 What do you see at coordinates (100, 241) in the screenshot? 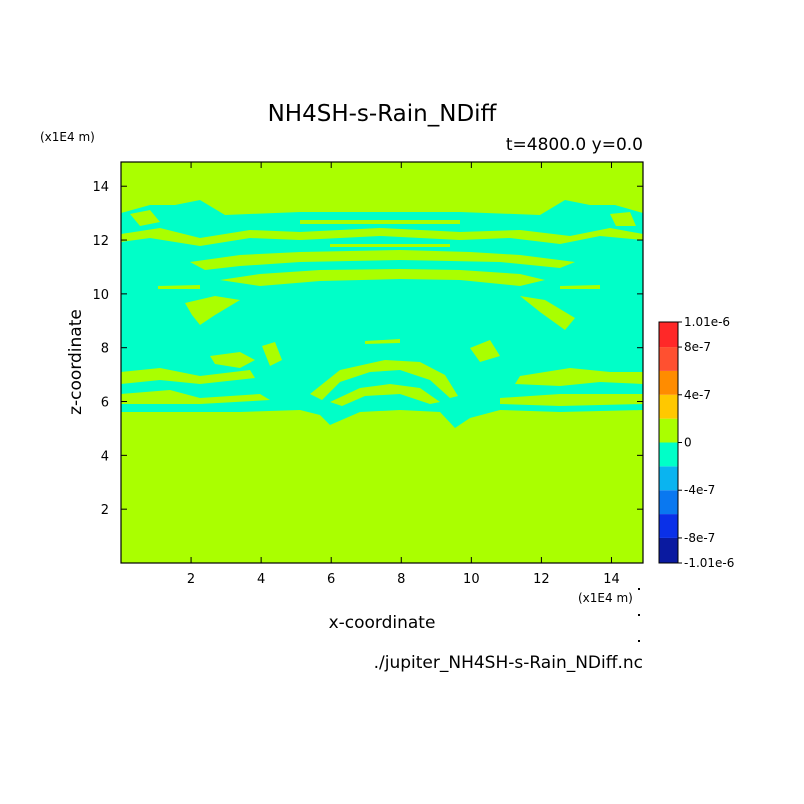
I see `y-tick-label: 12` at bounding box center [100, 241].